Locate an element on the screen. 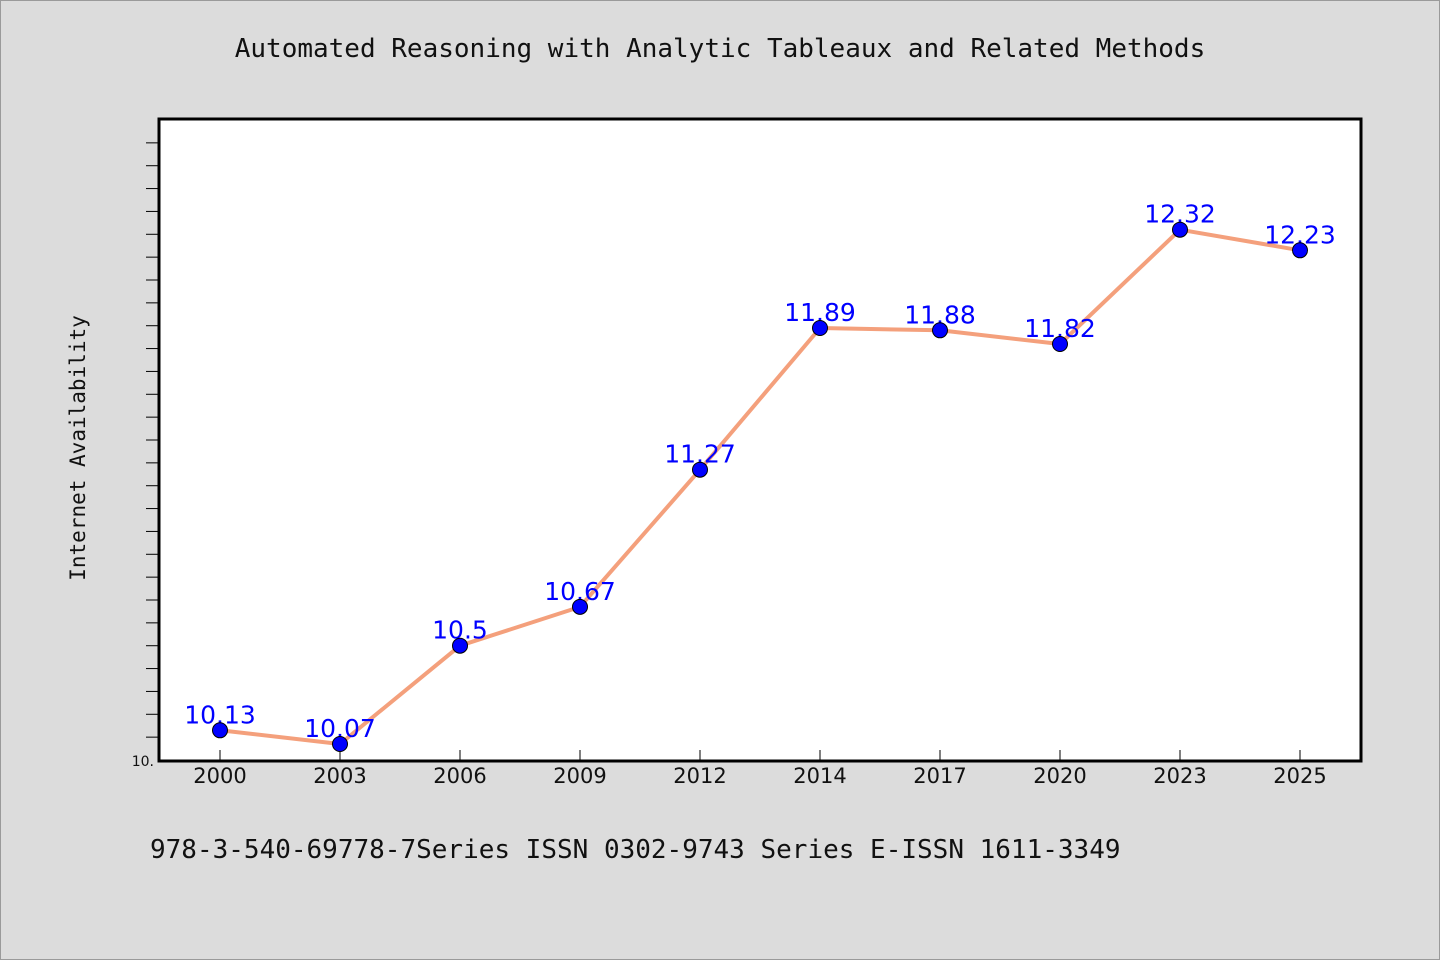  x-ticks: 2000 2003 2006 2009 2012 2014 2017 2020 2023 2025 is located at coordinates (760, 769).